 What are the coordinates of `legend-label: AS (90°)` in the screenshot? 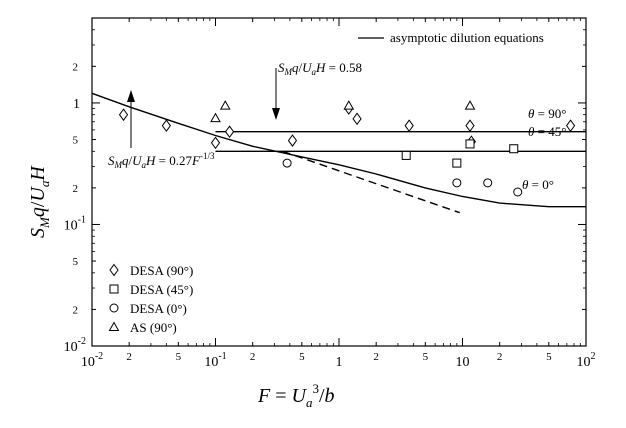 It's located at (153, 327).